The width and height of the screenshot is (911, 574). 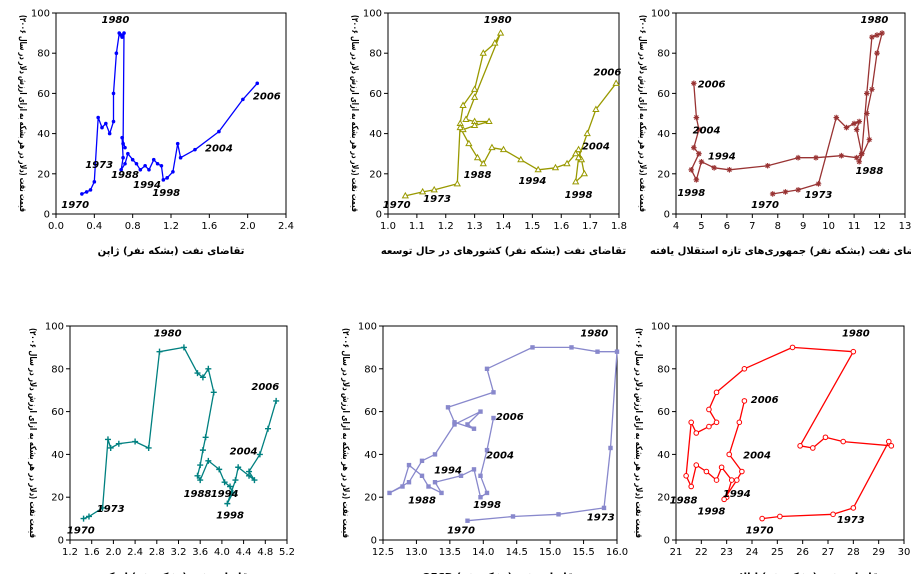 I want to click on year-annotation: 2006, so click(x=608, y=72).